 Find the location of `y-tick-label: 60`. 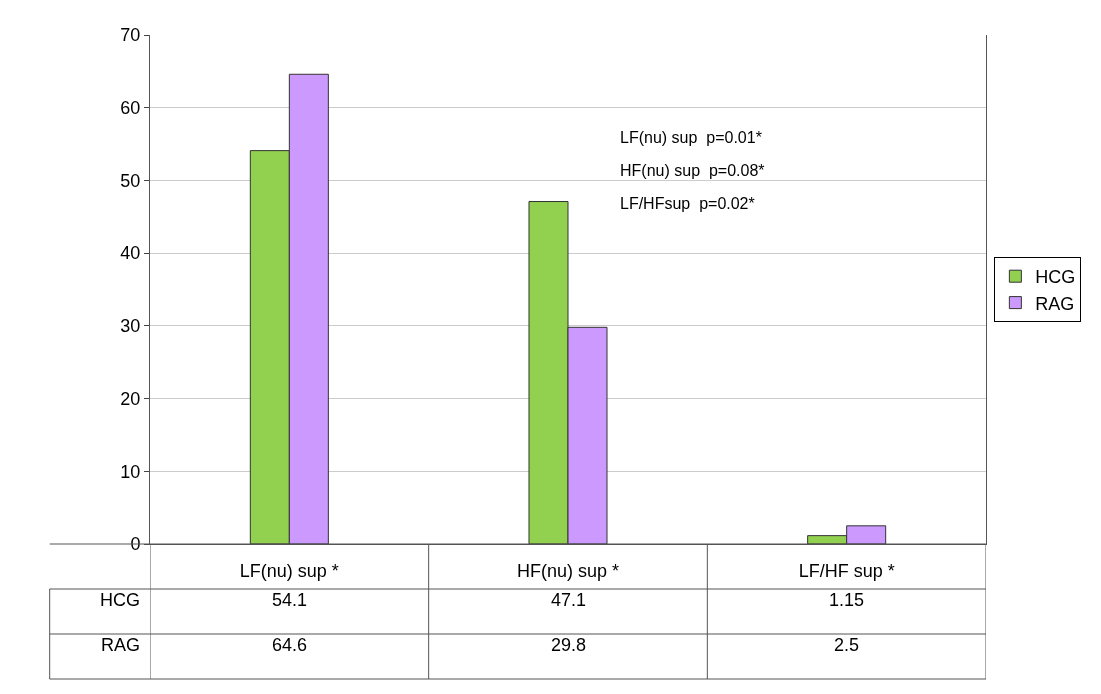

y-tick-label: 60 is located at coordinates (130, 108).